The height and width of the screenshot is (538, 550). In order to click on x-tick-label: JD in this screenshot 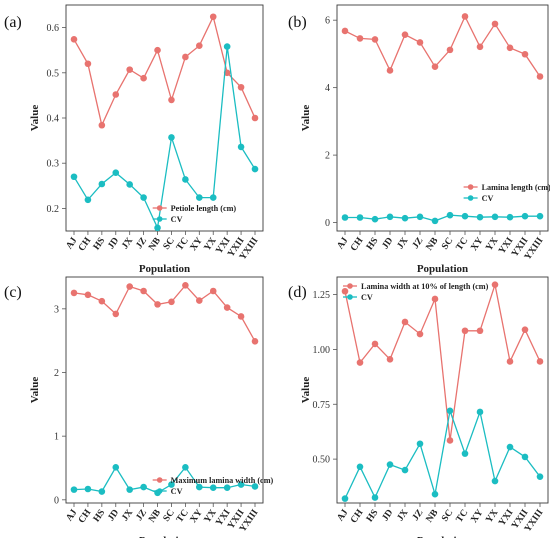, I will do `click(113, 515)`.